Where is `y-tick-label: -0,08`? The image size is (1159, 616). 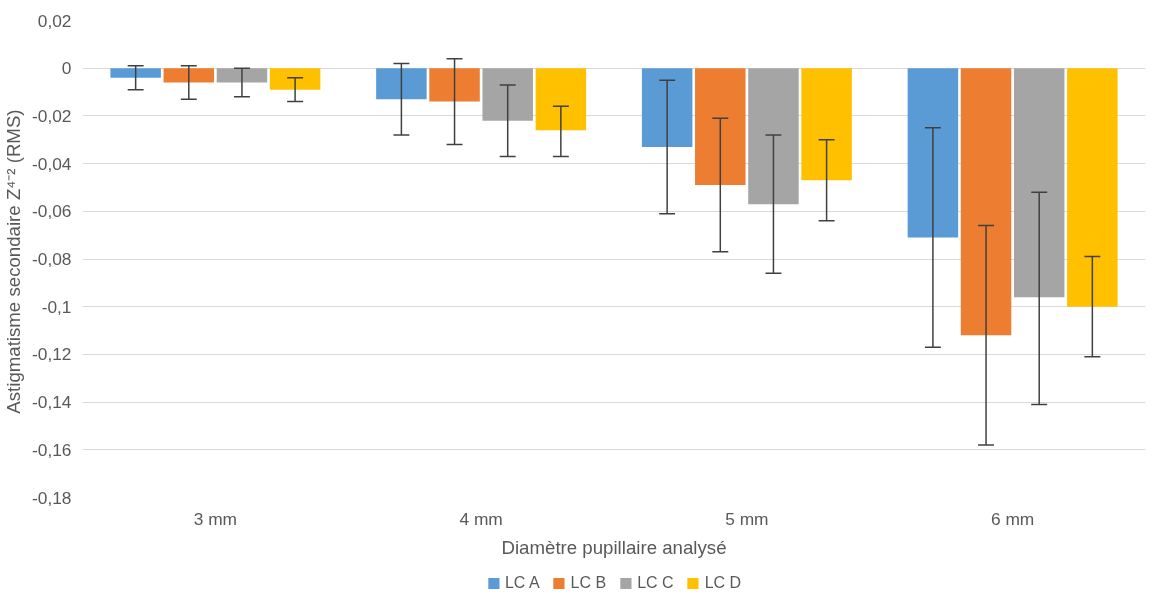 y-tick-label: -0,08 is located at coordinates (52, 259).